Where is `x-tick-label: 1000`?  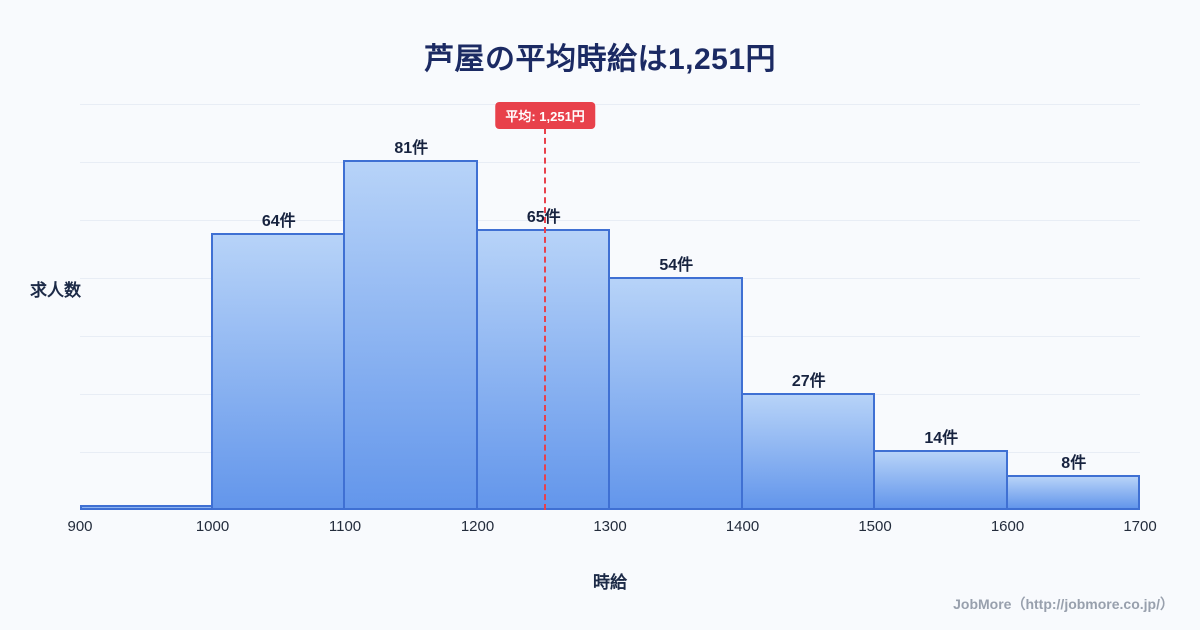 x-tick-label: 1000 is located at coordinates (212, 526).